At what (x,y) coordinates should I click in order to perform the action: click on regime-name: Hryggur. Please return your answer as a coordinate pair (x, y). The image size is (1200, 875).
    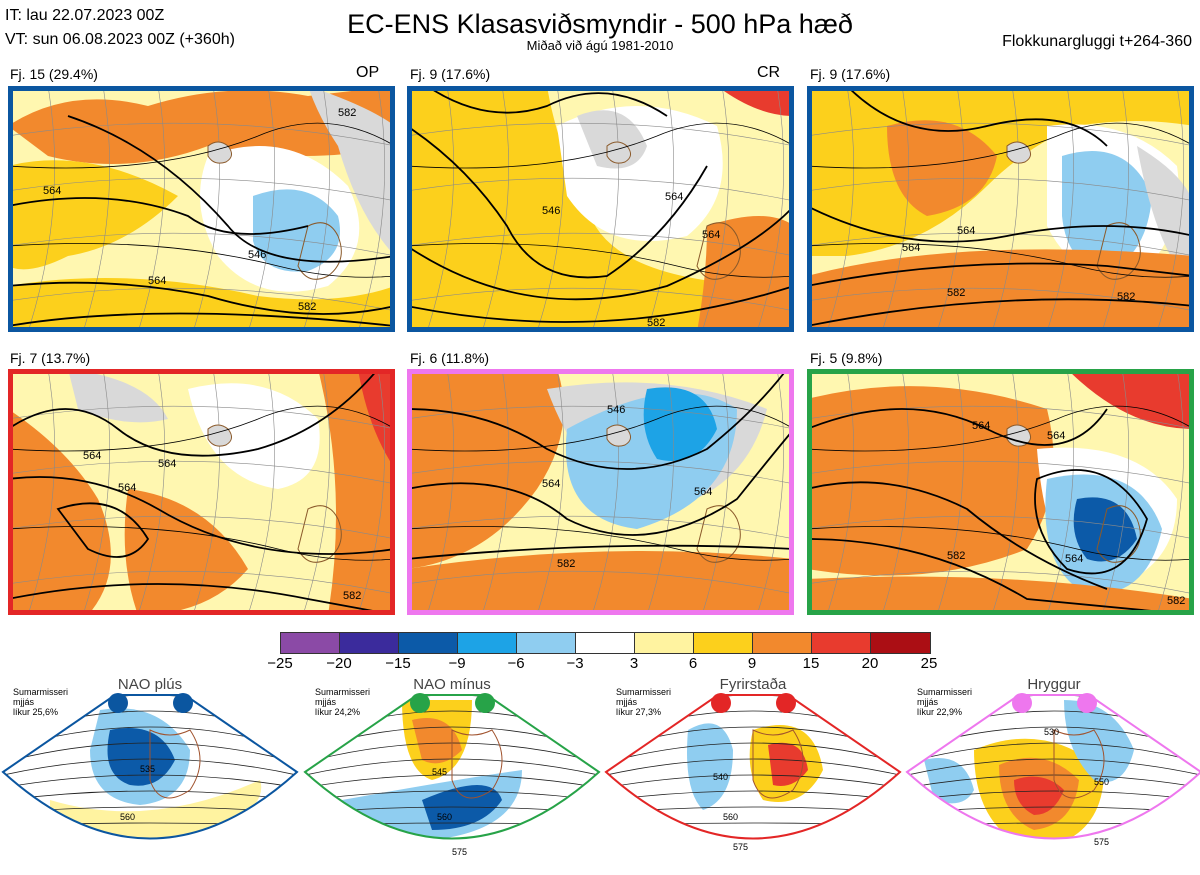
    Looking at the image, I should click on (1054, 684).